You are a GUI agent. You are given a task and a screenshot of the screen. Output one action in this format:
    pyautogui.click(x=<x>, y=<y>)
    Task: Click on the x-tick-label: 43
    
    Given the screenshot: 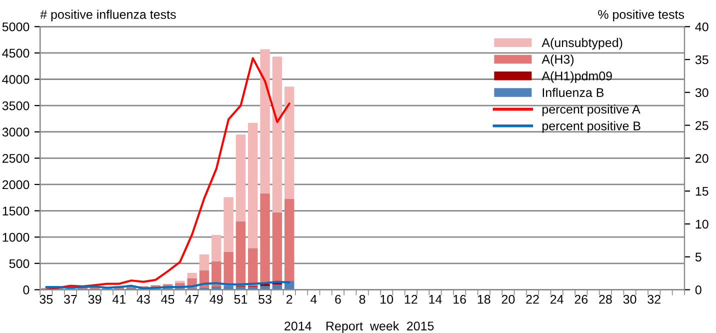 What is the action you would take?
    pyautogui.click(x=143, y=299)
    